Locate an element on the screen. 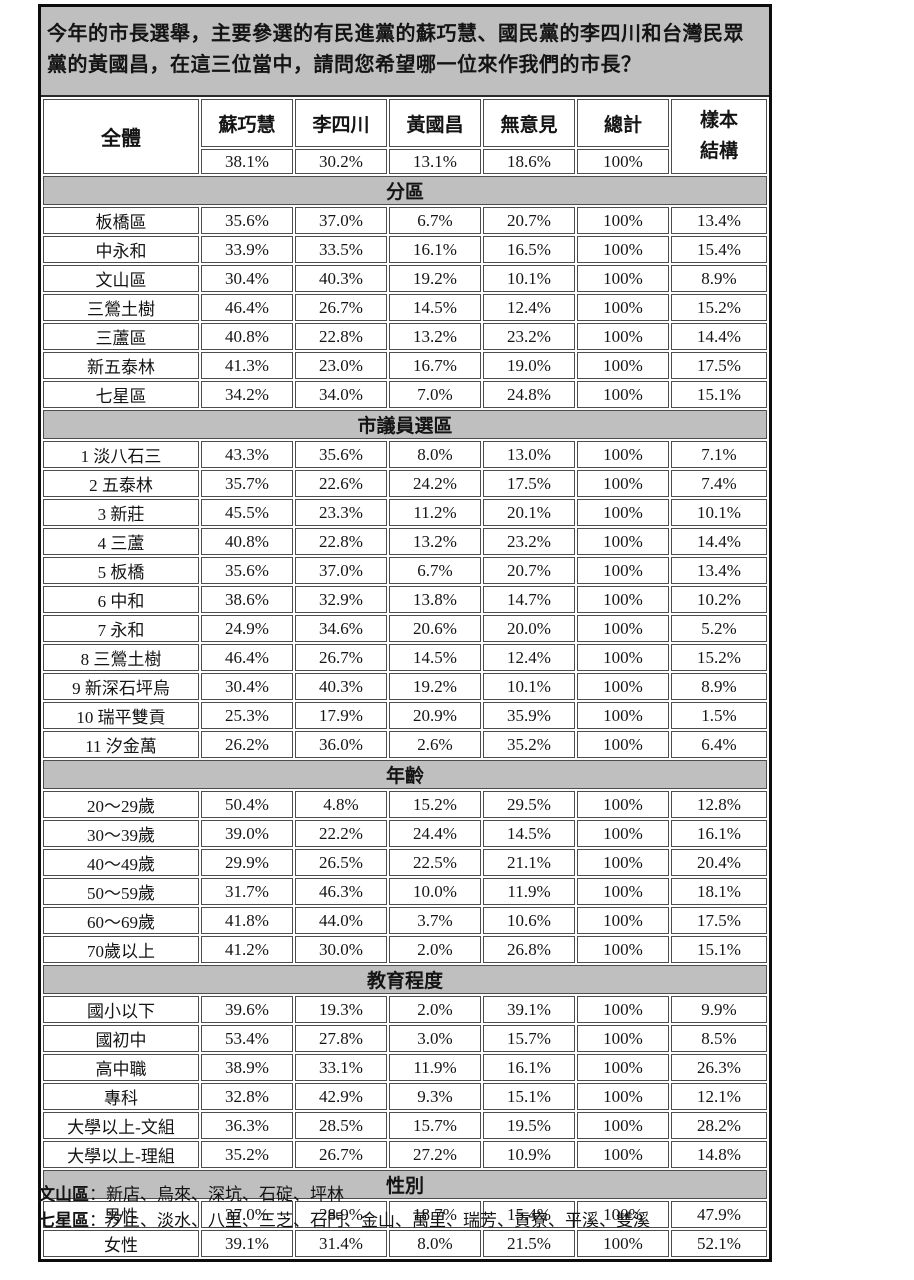 This screenshot has width=914, height=1280. value-cell: 12.1% is located at coordinates (719, 1096).